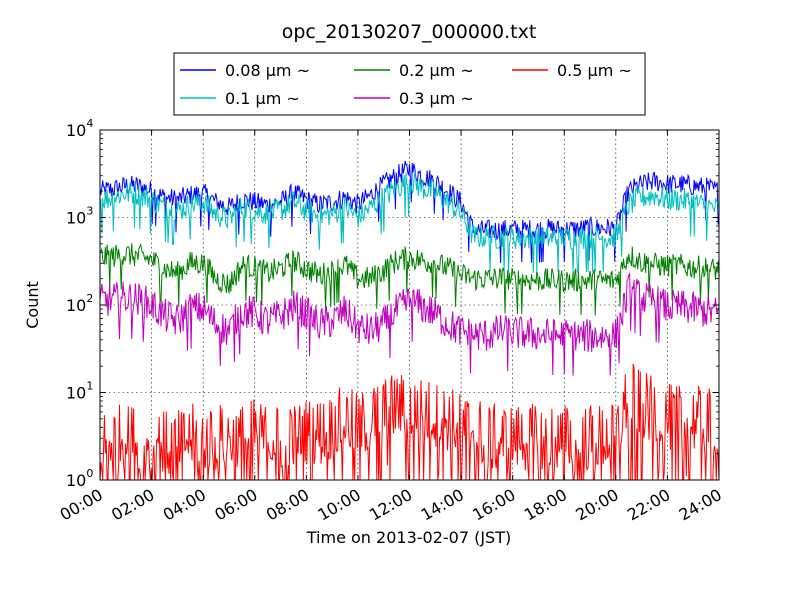 This screenshot has width=800, height=600. I want to click on legend-label-1: 0.1 μm ~, so click(262, 98).